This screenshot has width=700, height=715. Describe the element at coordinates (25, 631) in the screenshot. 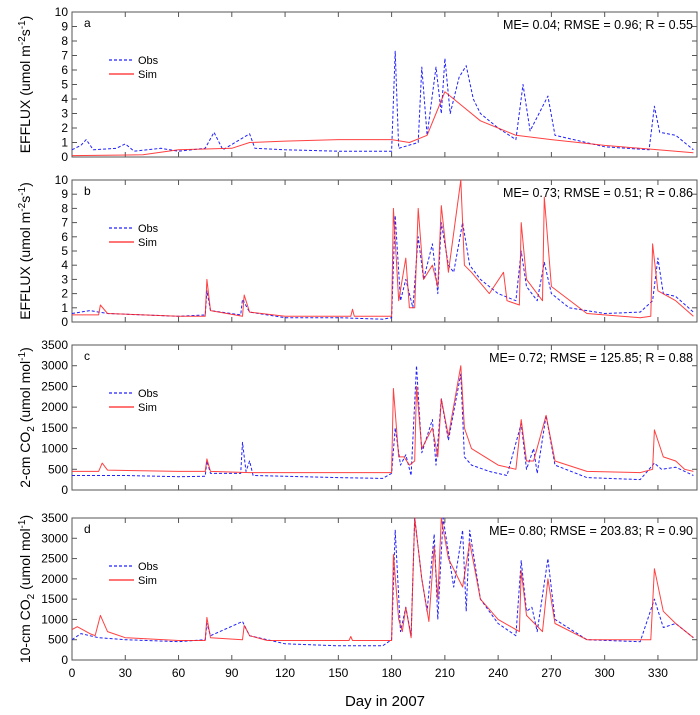

I see `y-axis-title-pre: 10-cm CO` at that location.